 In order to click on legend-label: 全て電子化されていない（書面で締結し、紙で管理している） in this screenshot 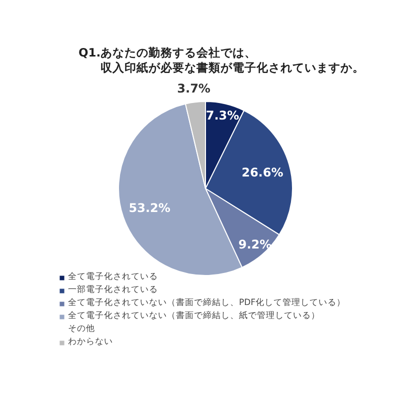, I will do `click(194, 316)`.